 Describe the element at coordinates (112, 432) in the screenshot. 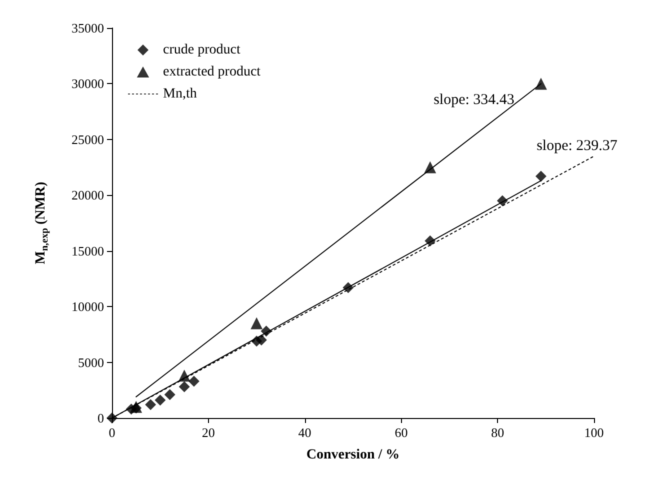

I see `x-tick-label: 0` at that location.